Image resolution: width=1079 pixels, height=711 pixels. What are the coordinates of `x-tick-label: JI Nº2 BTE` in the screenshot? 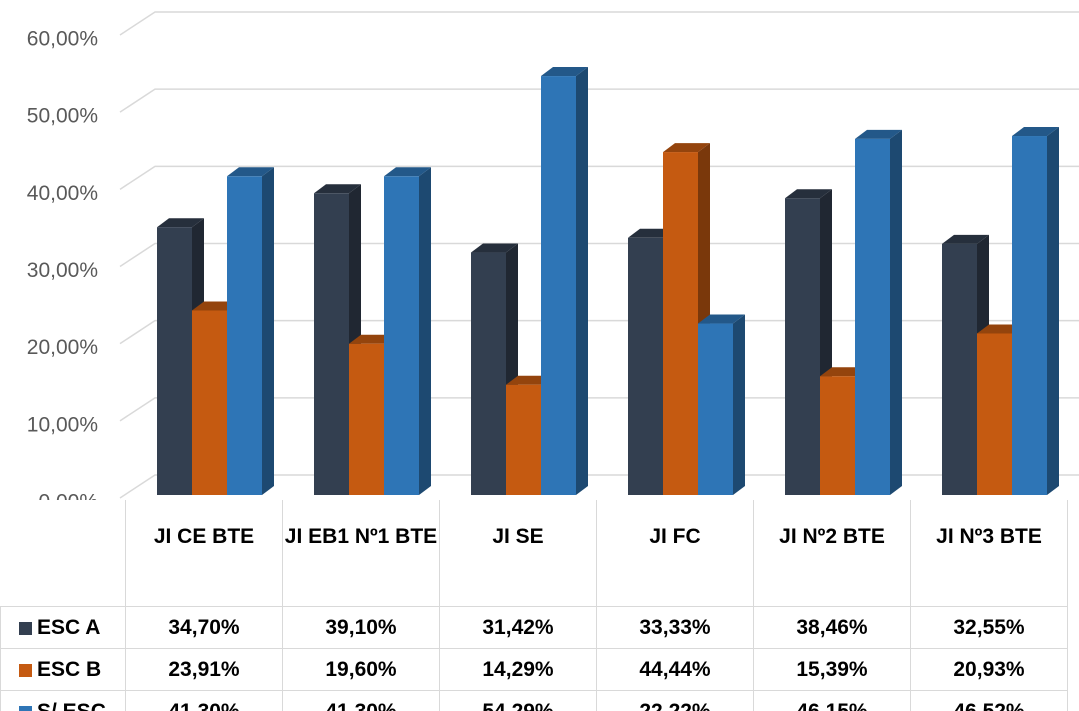 It's located at (832, 553).